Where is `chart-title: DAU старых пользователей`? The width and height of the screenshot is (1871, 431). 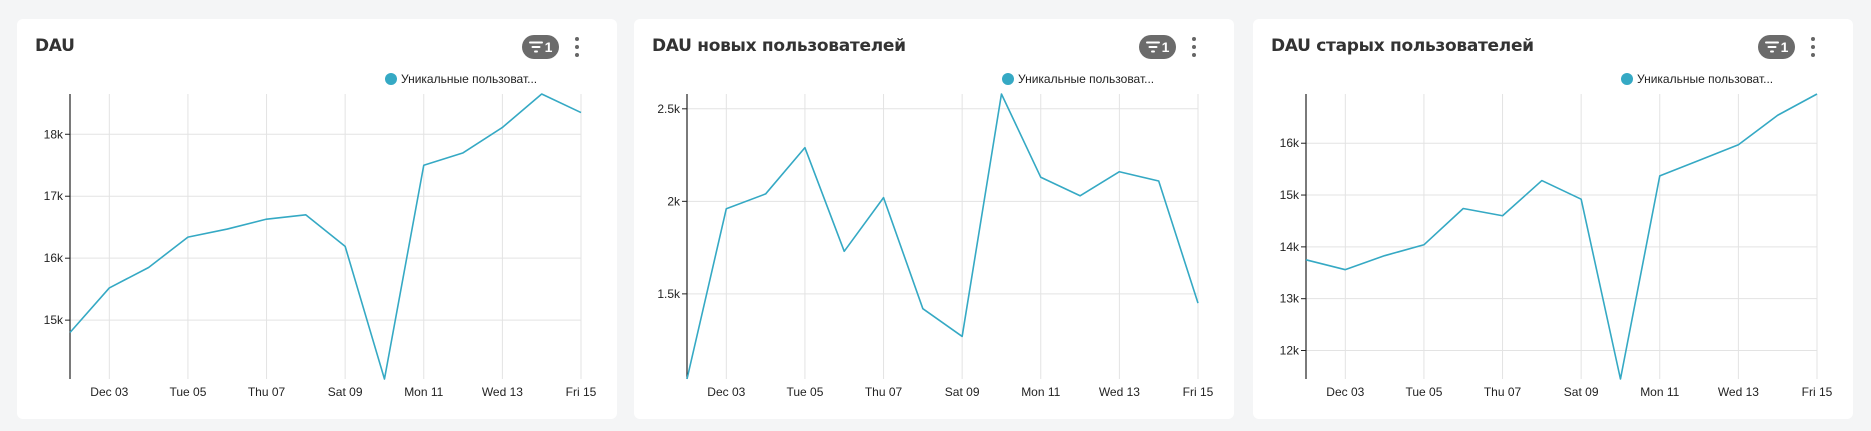 chart-title: DAU старых пользователей is located at coordinates (1402, 46).